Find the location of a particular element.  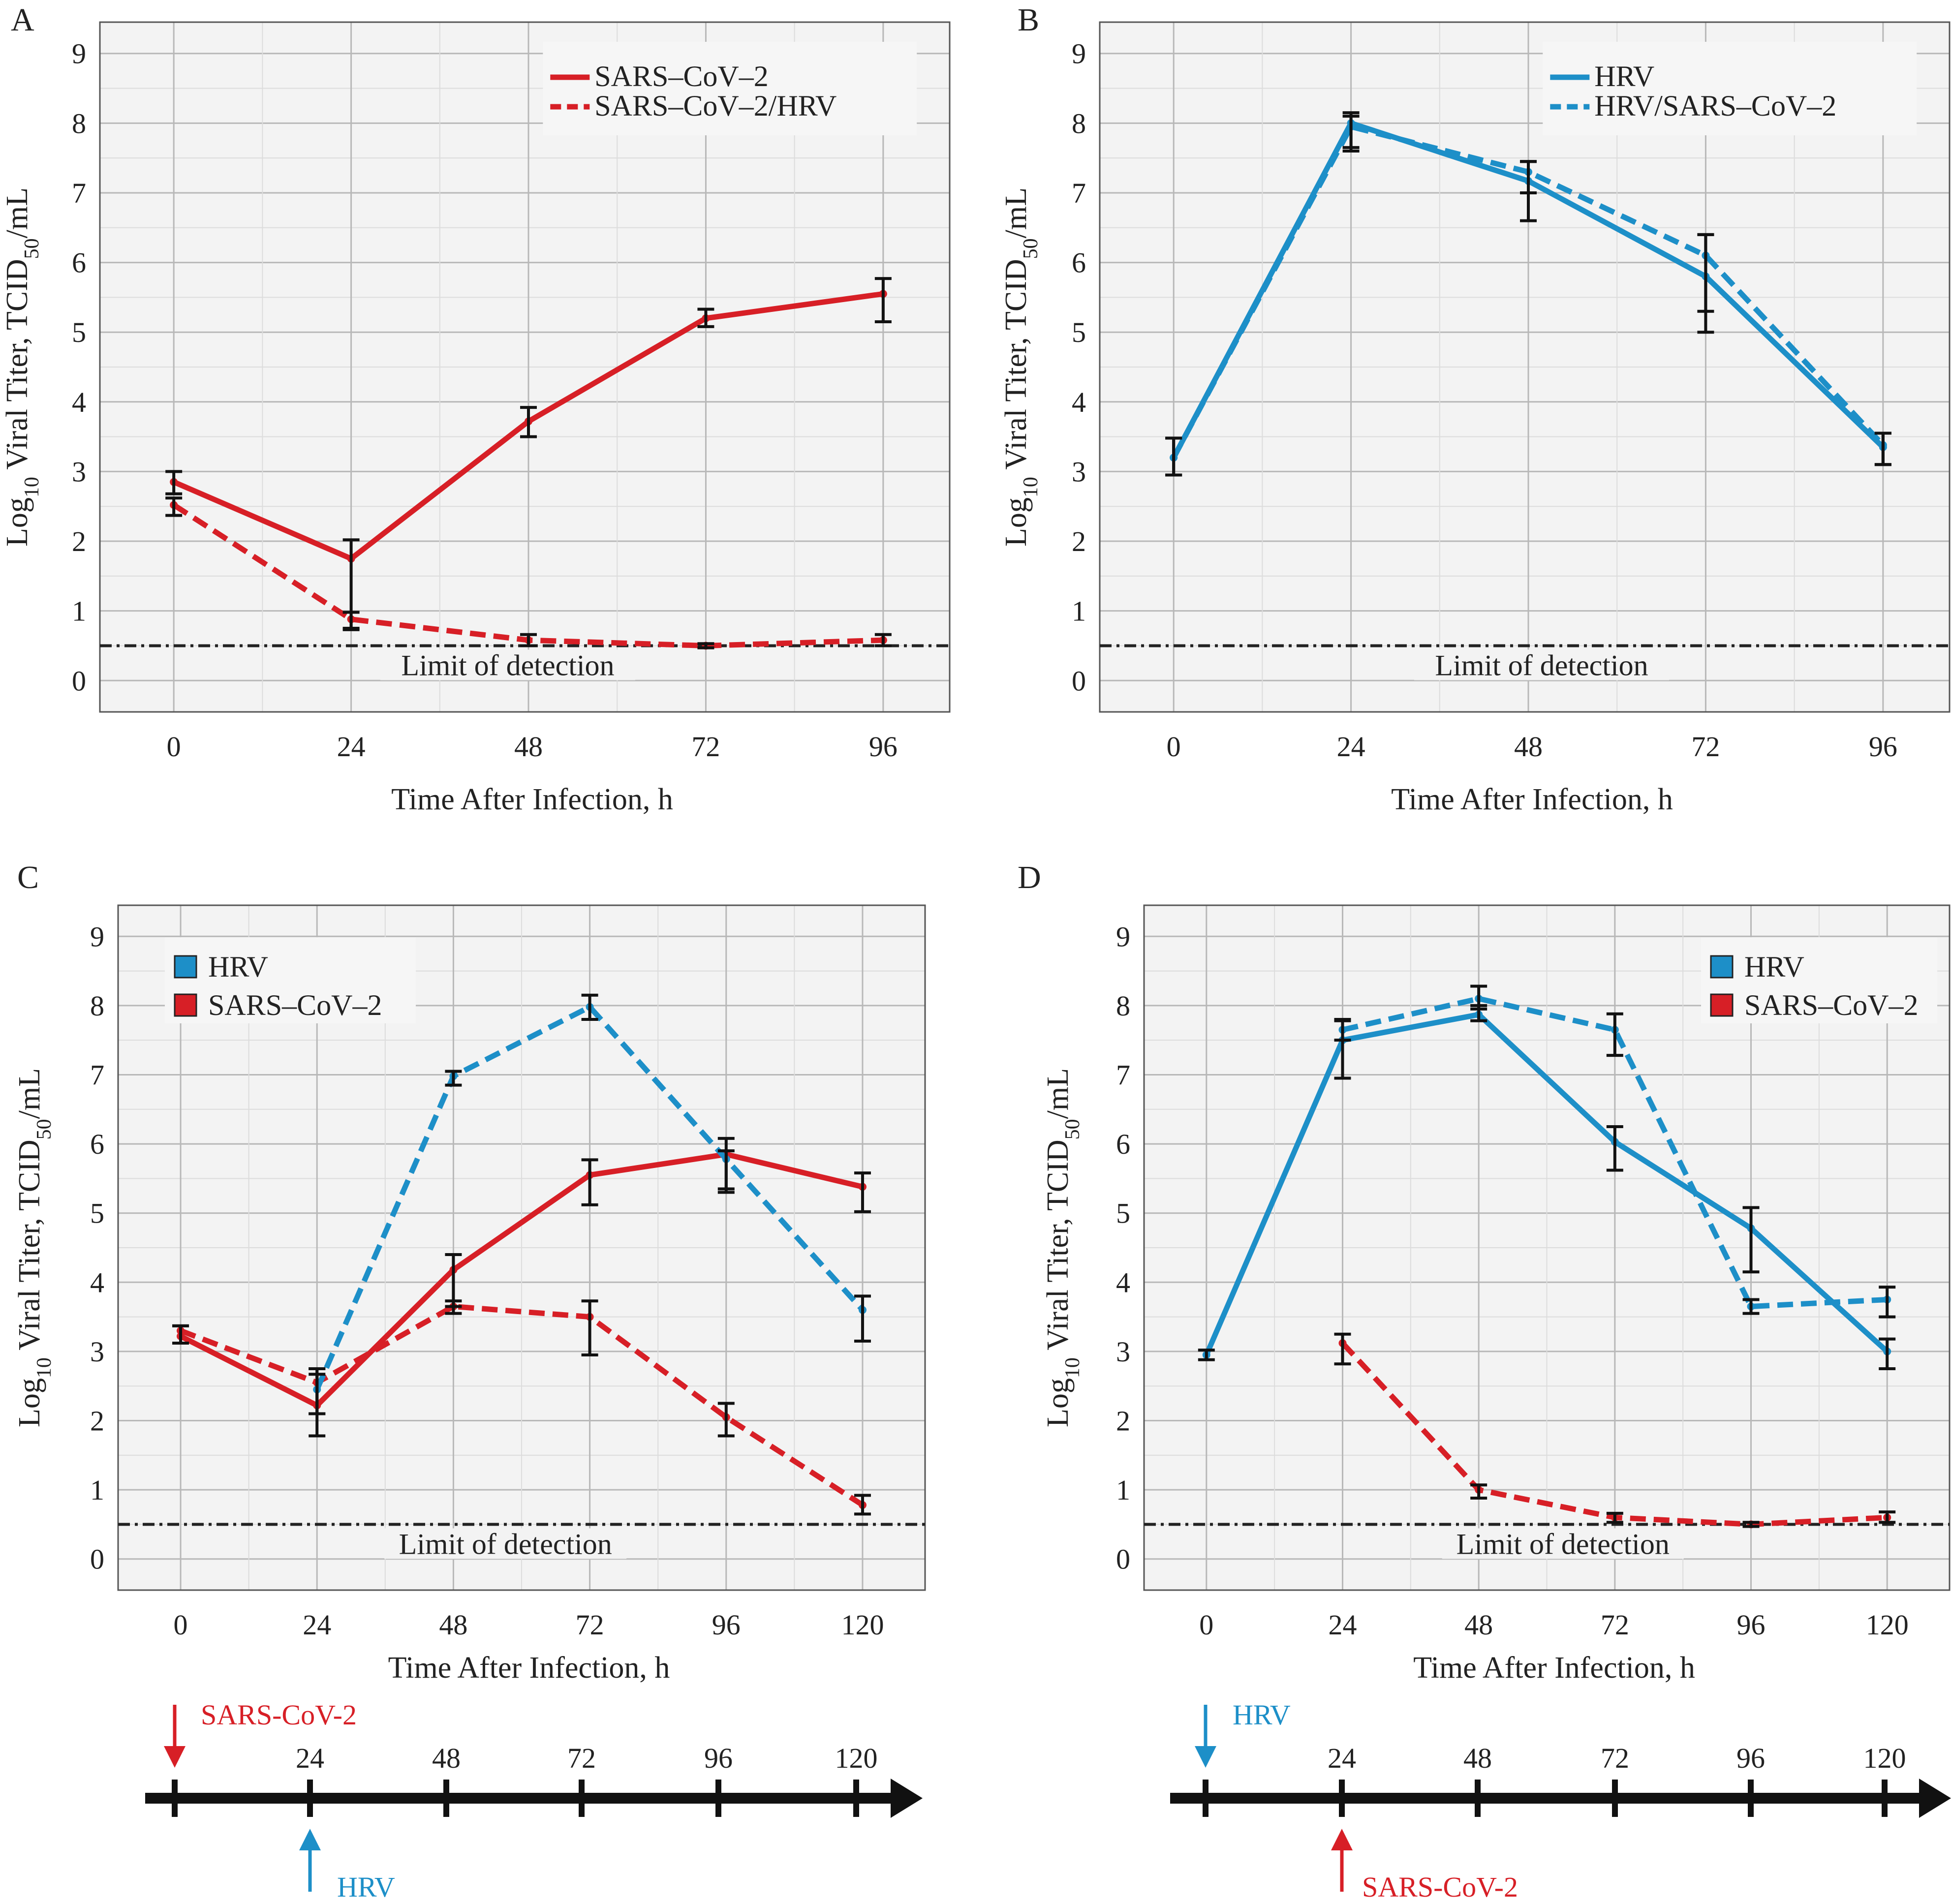

y-axis-title: Log10 Viral Titer, TCID50/mL is located at coordinates (1020, 367).